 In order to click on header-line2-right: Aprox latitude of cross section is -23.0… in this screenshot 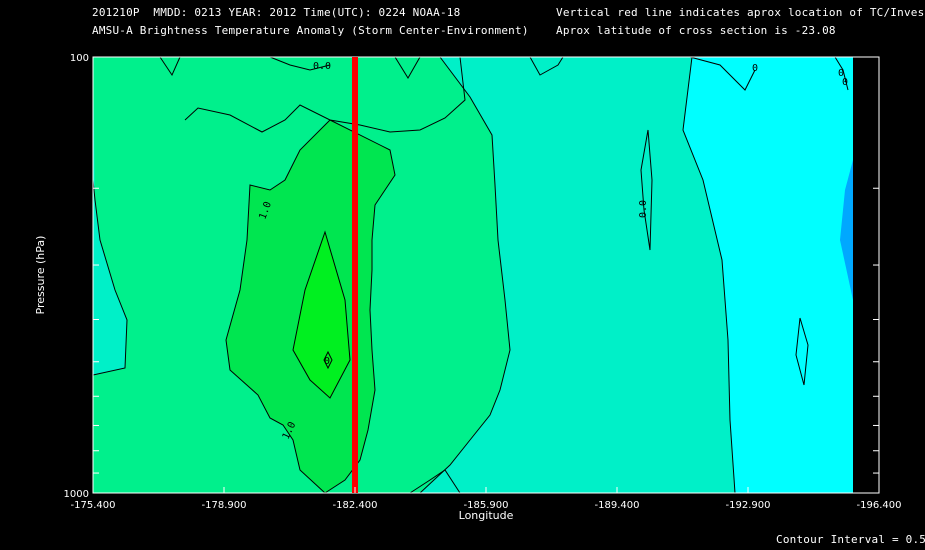, I will do `click(696, 30)`.